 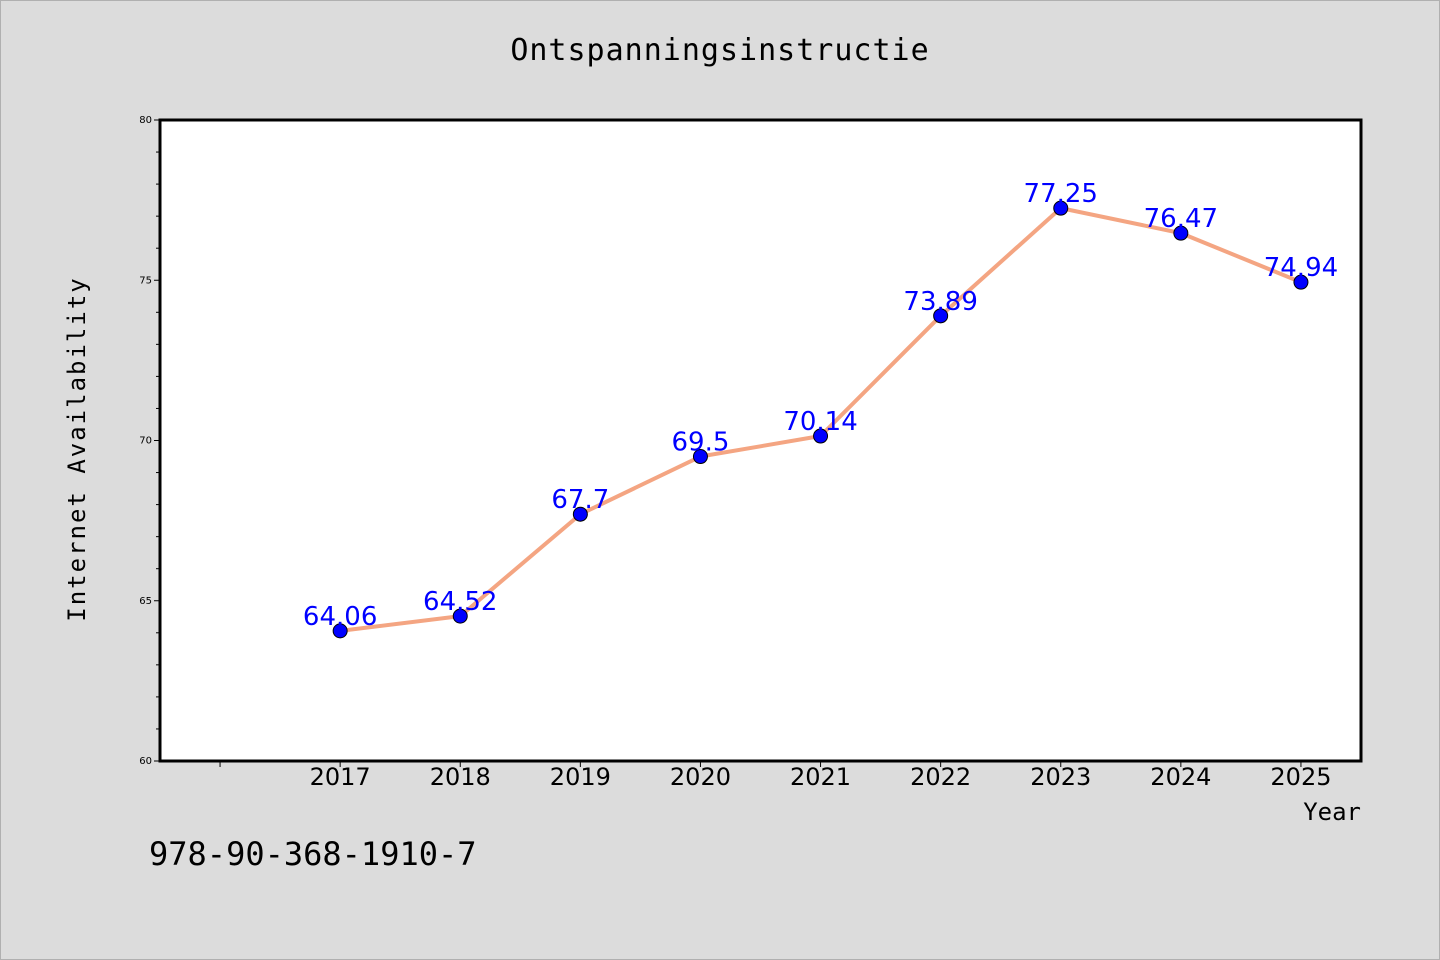 What do you see at coordinates (1181, 219) in the screenshot?
I see `data-label: 76.47` at bounding box center [1181, 219].